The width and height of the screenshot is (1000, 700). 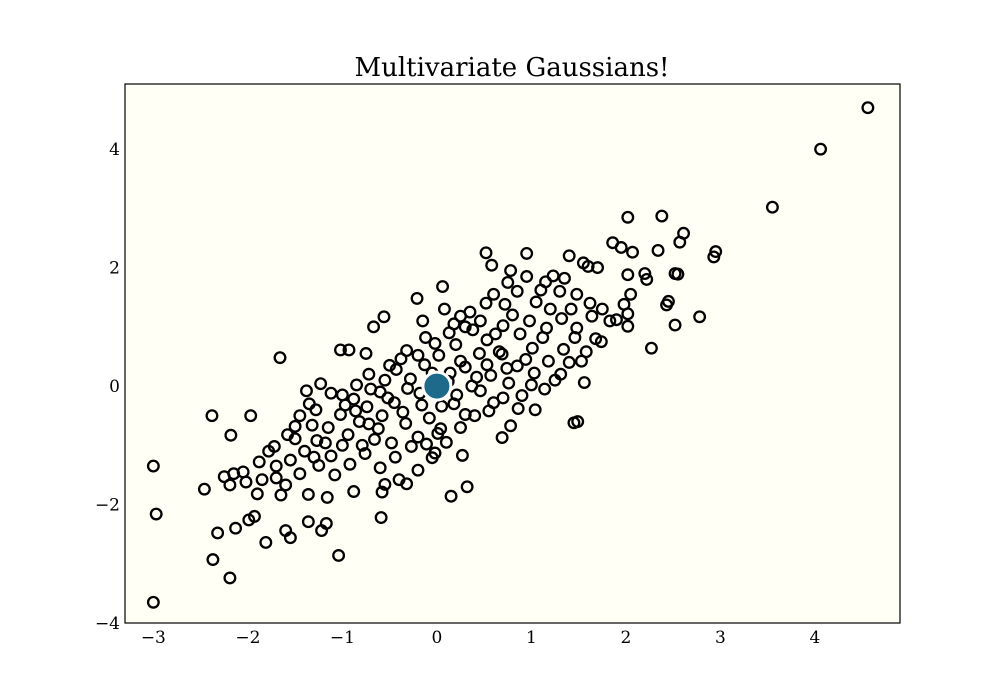 What do you see at coordinates (114, 150) in the screenshot?
I see `y-tick-label: 4` at bounding box center [114, 150].